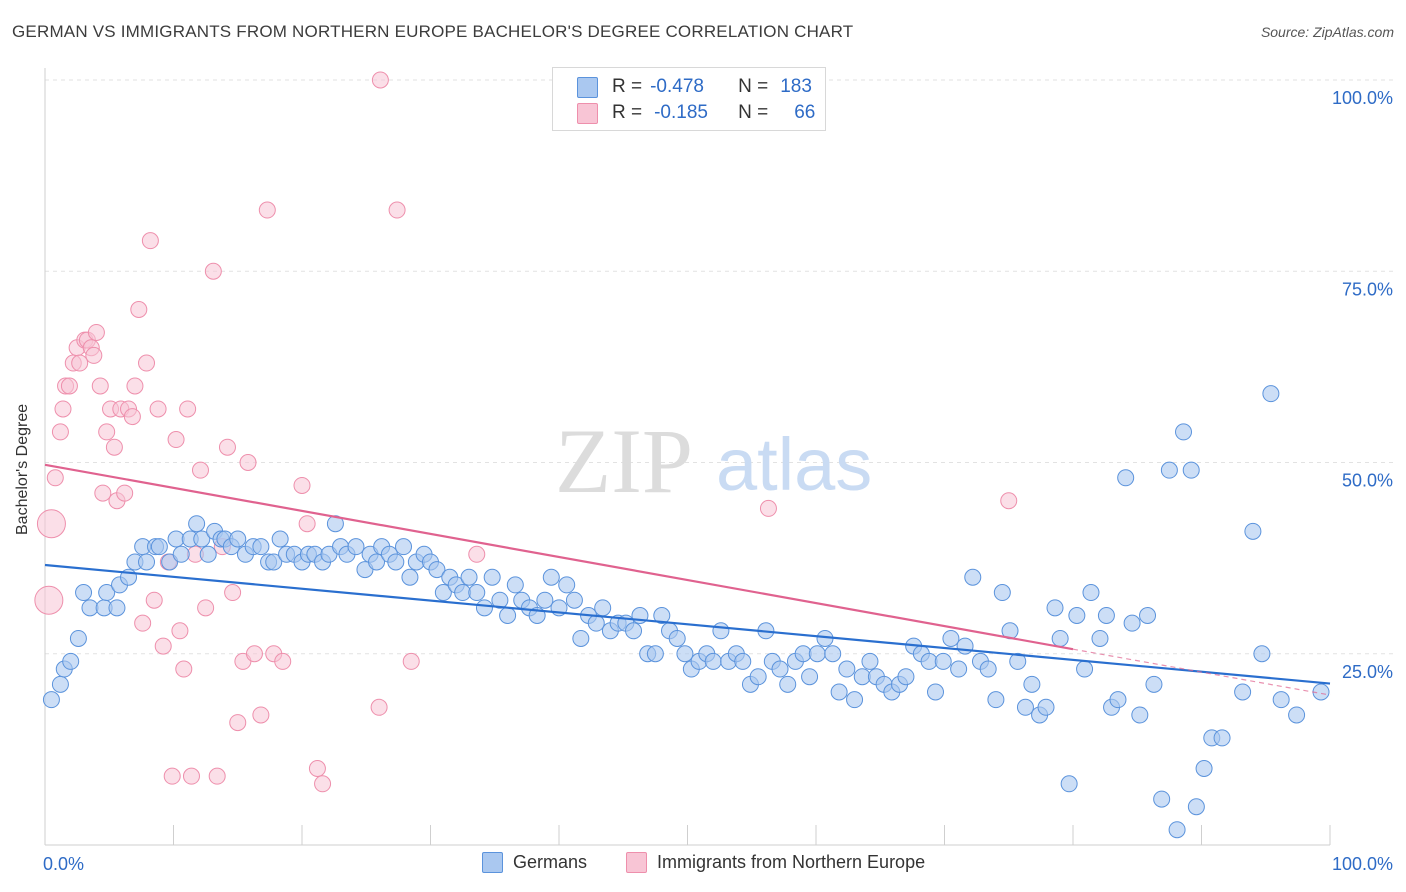 This screenshot has width=1406, height=892. I want to click on watermark-atlas: atlas, so click(794, 464).